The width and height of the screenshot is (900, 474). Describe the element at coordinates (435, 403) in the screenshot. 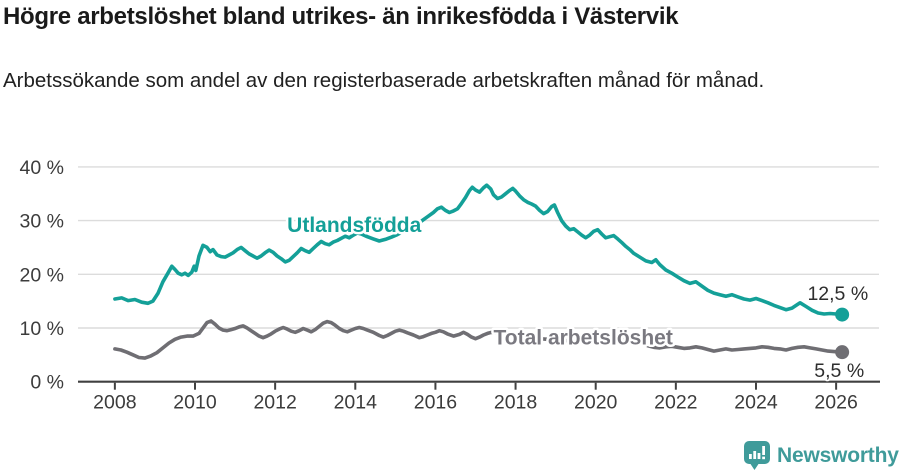

I see `x-axis-tick-label: 2016` at that location.